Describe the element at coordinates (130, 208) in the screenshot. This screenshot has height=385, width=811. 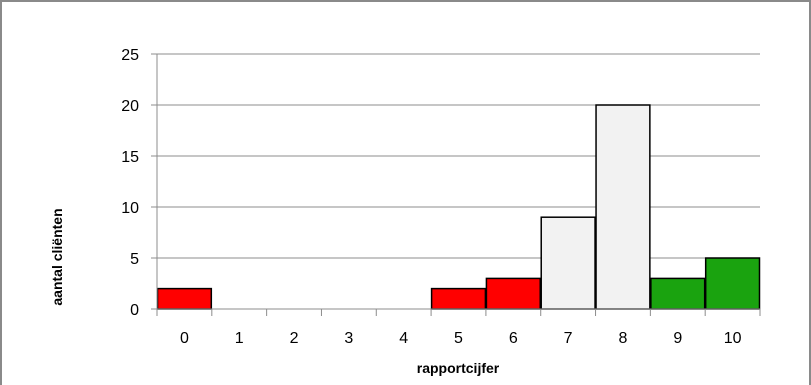
I see `y-tick-label: 10` at that location.